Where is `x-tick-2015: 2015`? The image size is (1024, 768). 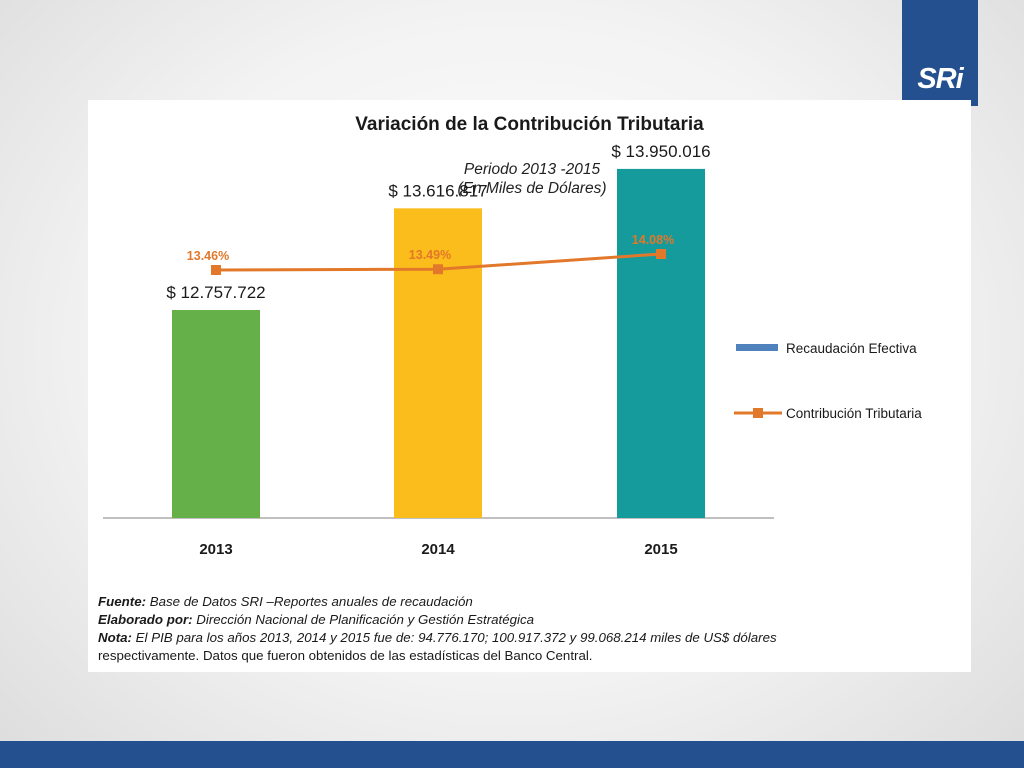
x-tick-2015: 2015 is located at coordinates (660, 549).